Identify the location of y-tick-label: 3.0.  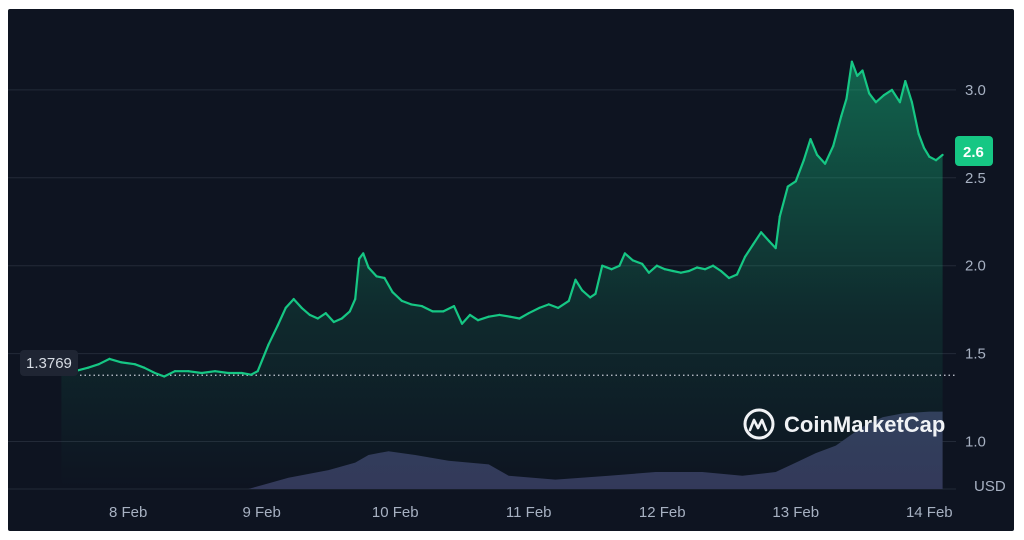
(975, 90).